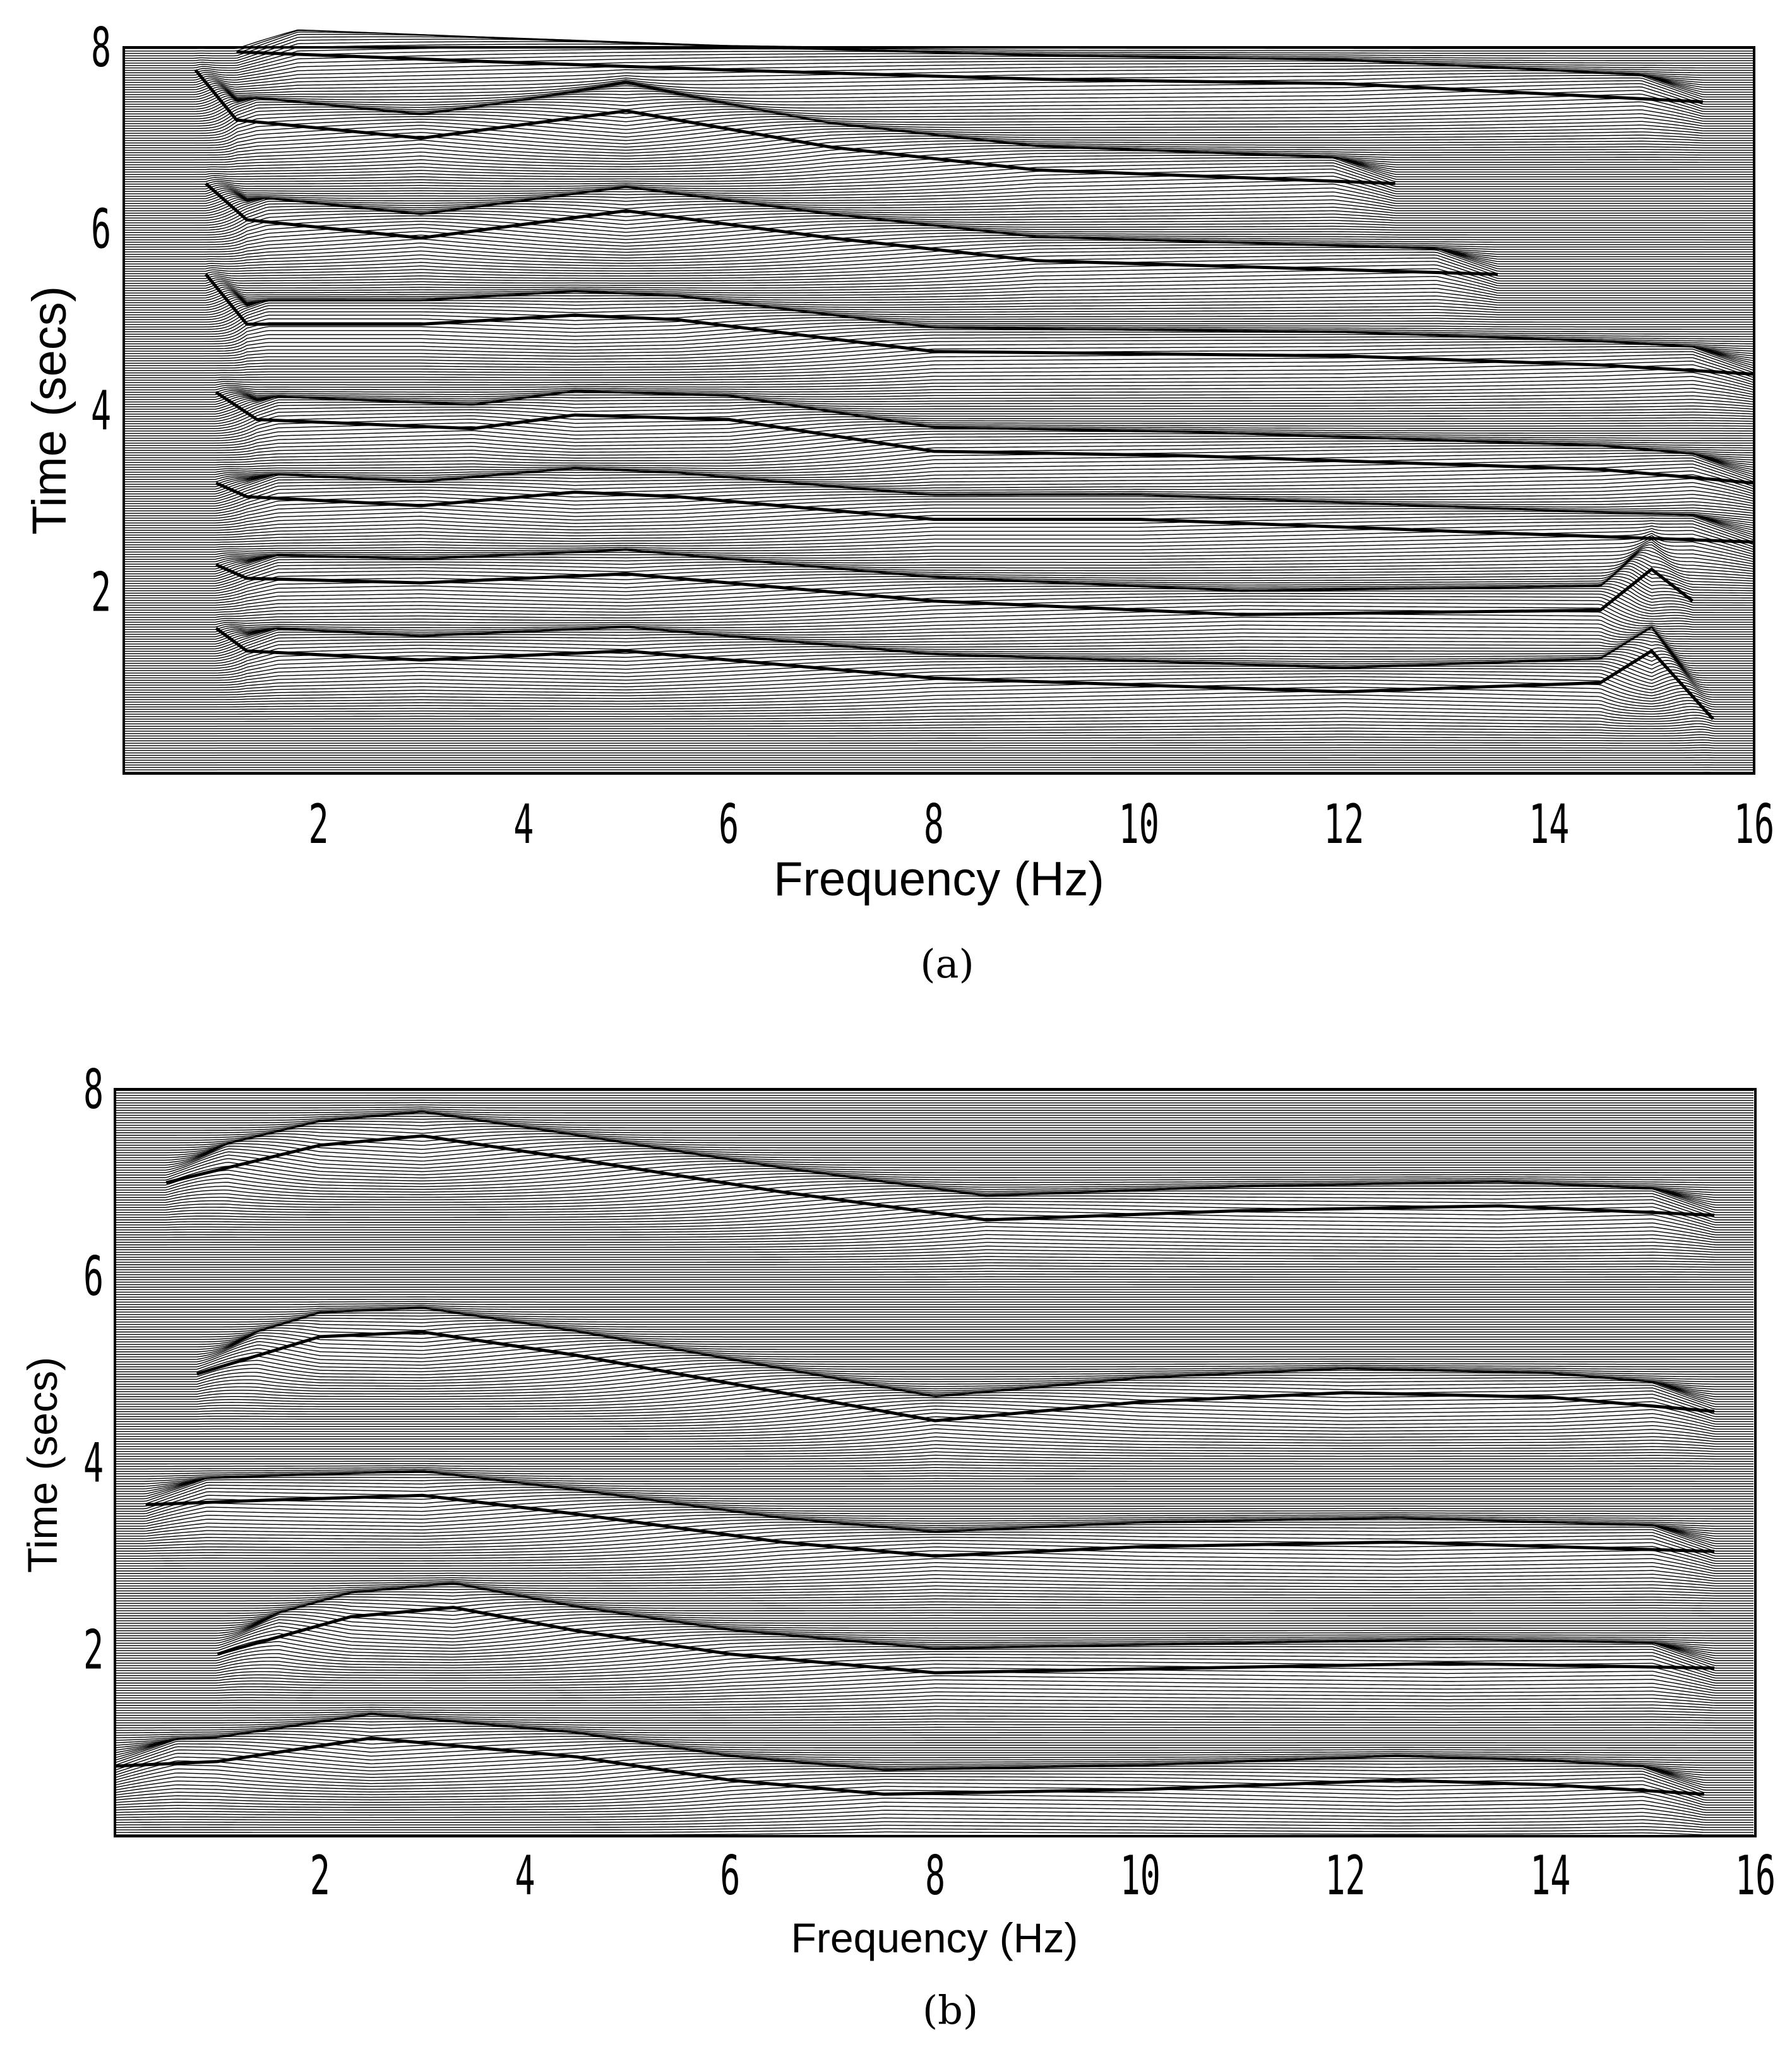 The width and height of the screenshot is (1792, 2054). What do you see at coordinates (939, 879) in the screenshot?
I see `x-axis-title-a: Frequency (Hz)` at bounding box center [939, 879].